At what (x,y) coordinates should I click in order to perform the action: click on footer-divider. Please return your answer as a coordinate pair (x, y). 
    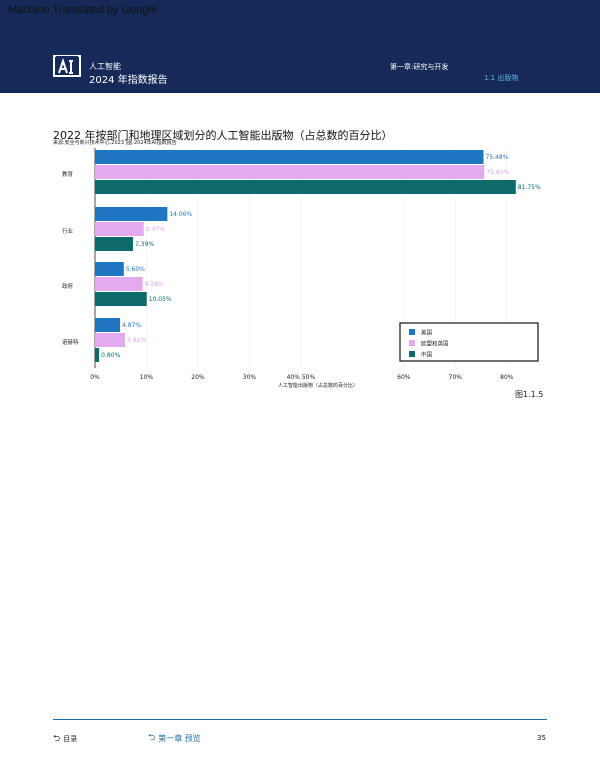
    Looking at the image, I should click on (300, 719).